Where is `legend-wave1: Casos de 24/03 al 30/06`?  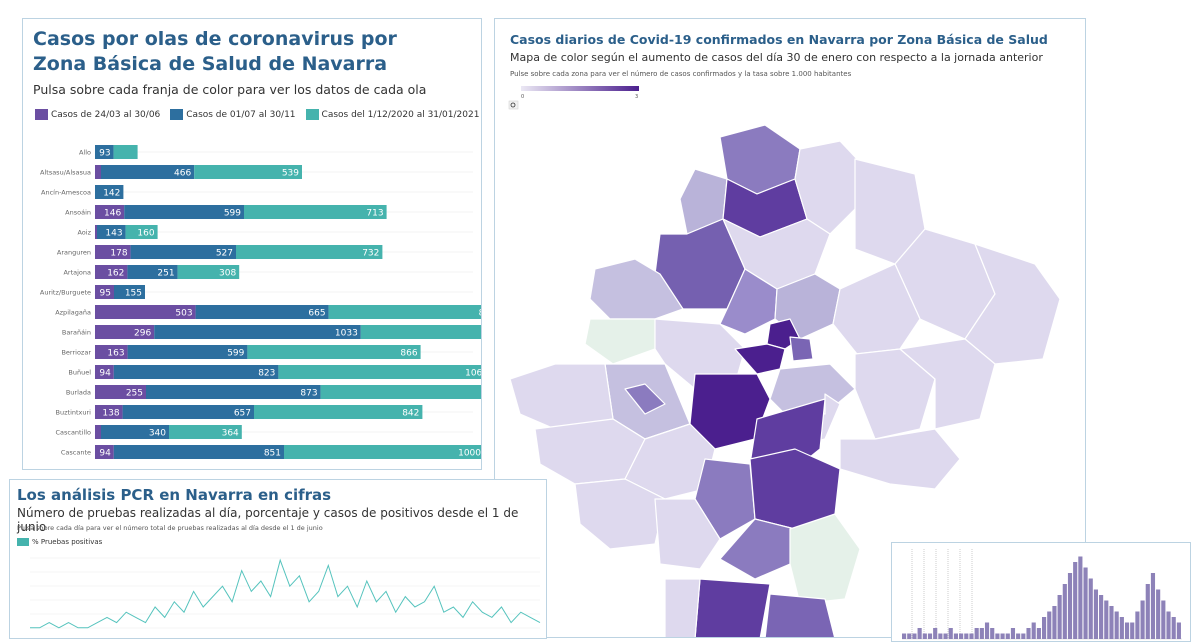
legend-wave1: Casos de 24/03 al 30/06 is located at coordinates (97, 114).